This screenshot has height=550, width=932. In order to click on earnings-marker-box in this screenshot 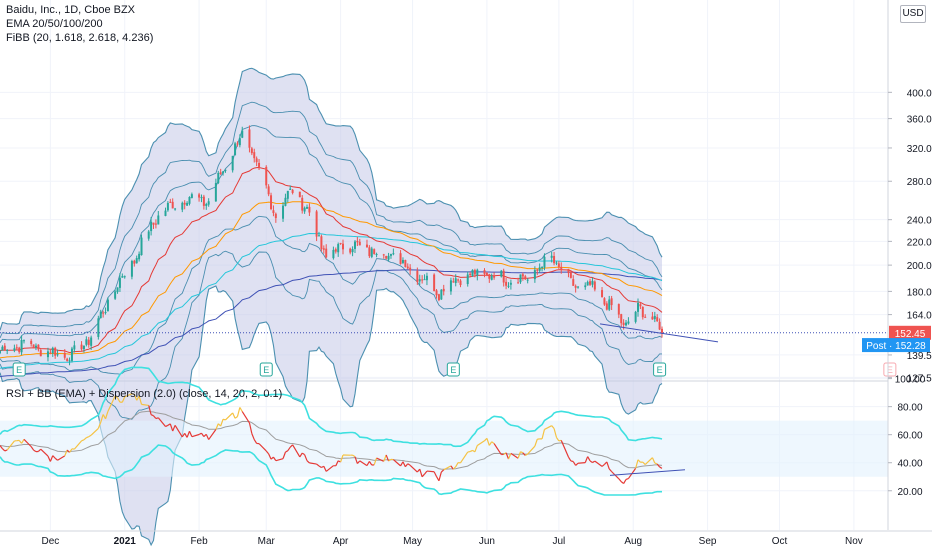, I will do `click(660, 369)`.